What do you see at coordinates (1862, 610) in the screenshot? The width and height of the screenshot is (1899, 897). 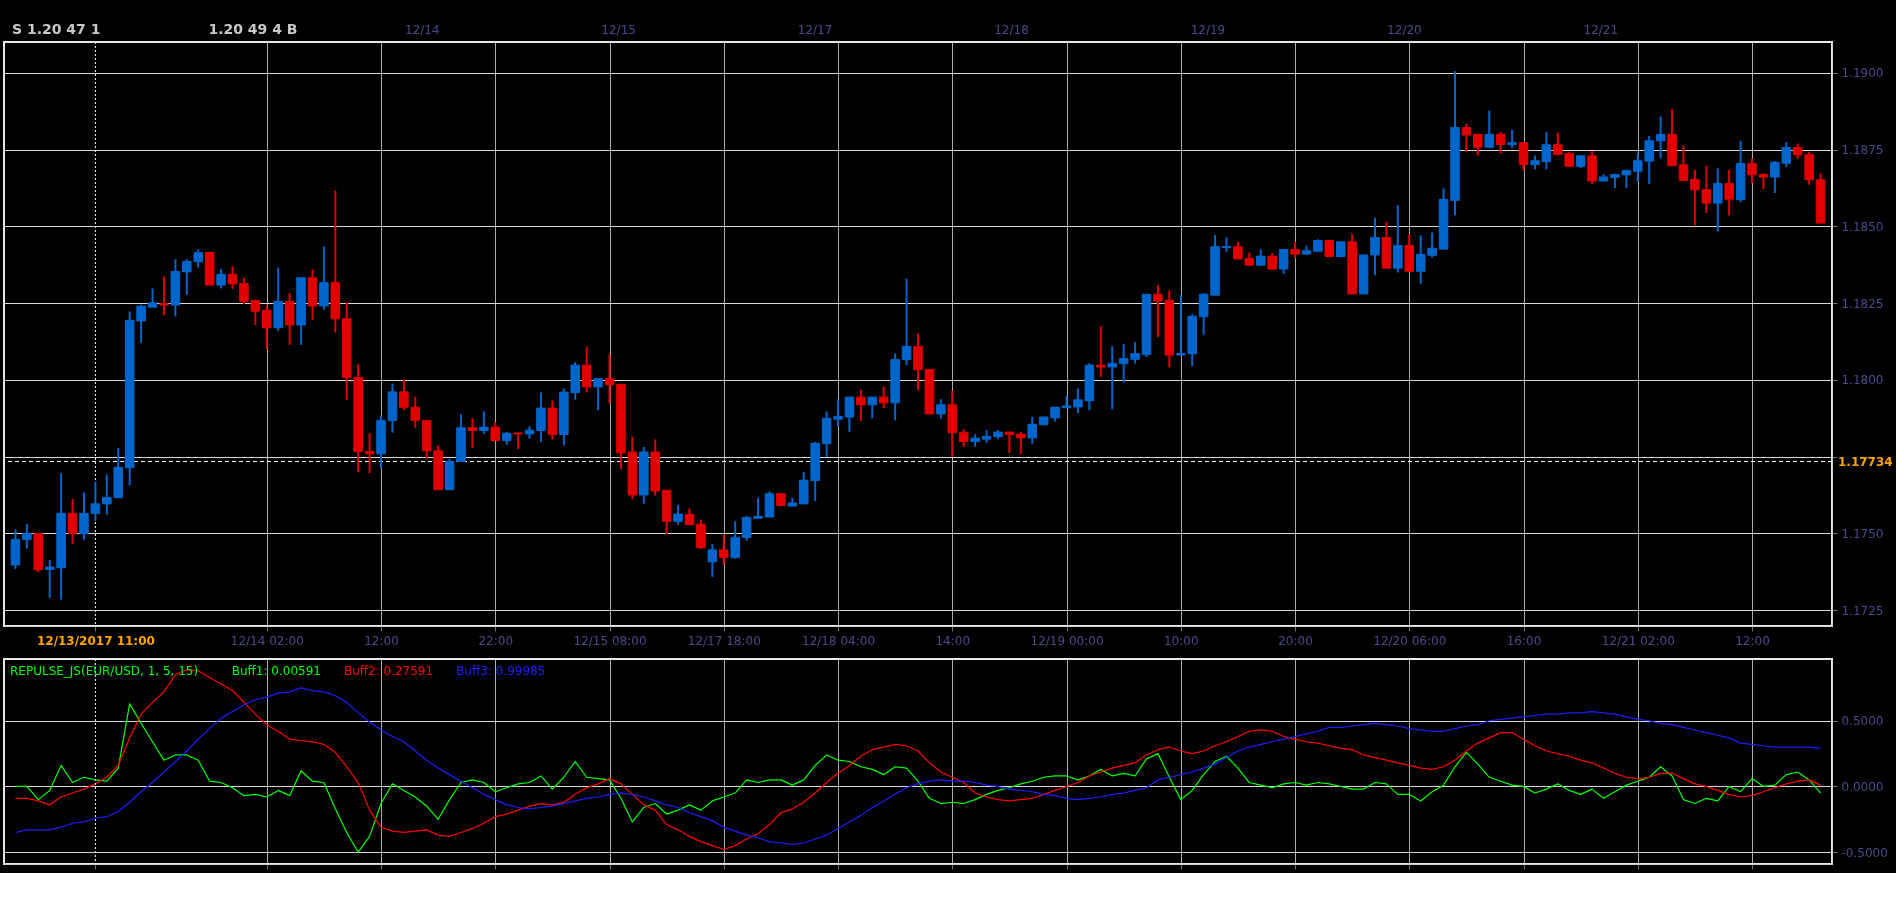 I see `y-tick-label: 1.1725` at bounding box center [1862, 610].